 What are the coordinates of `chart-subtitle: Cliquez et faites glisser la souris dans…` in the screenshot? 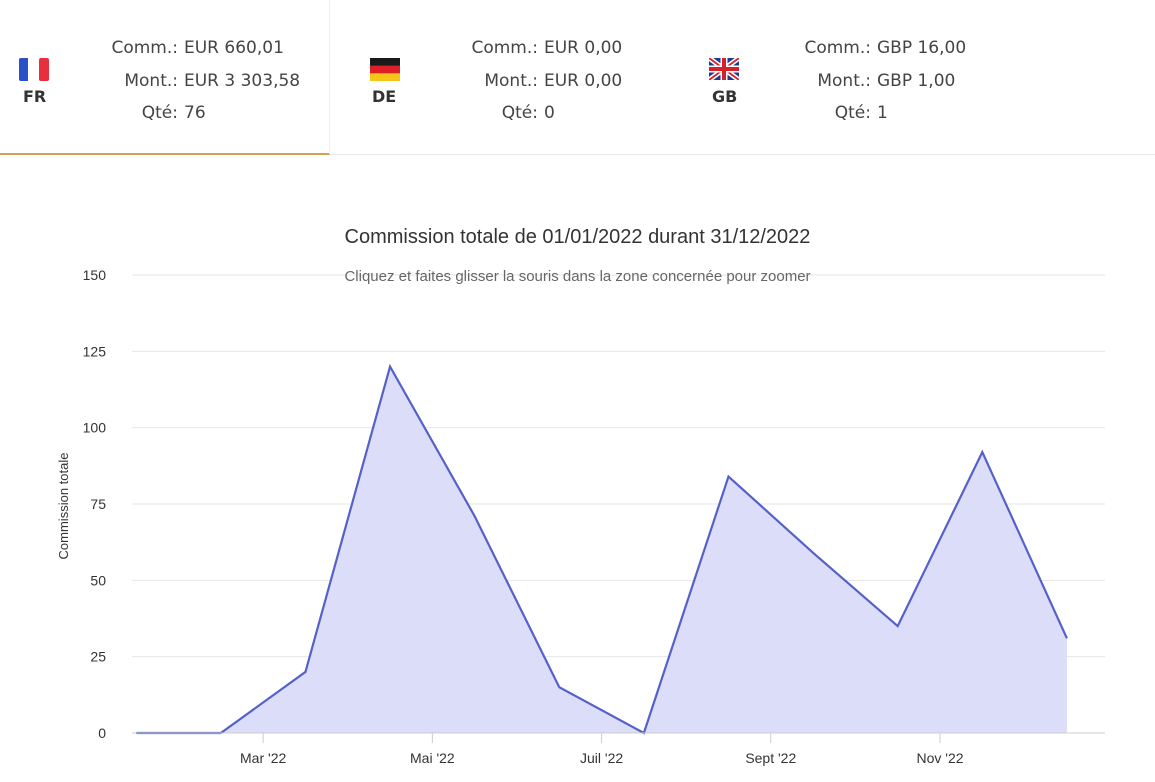 It's located at (577, 276).